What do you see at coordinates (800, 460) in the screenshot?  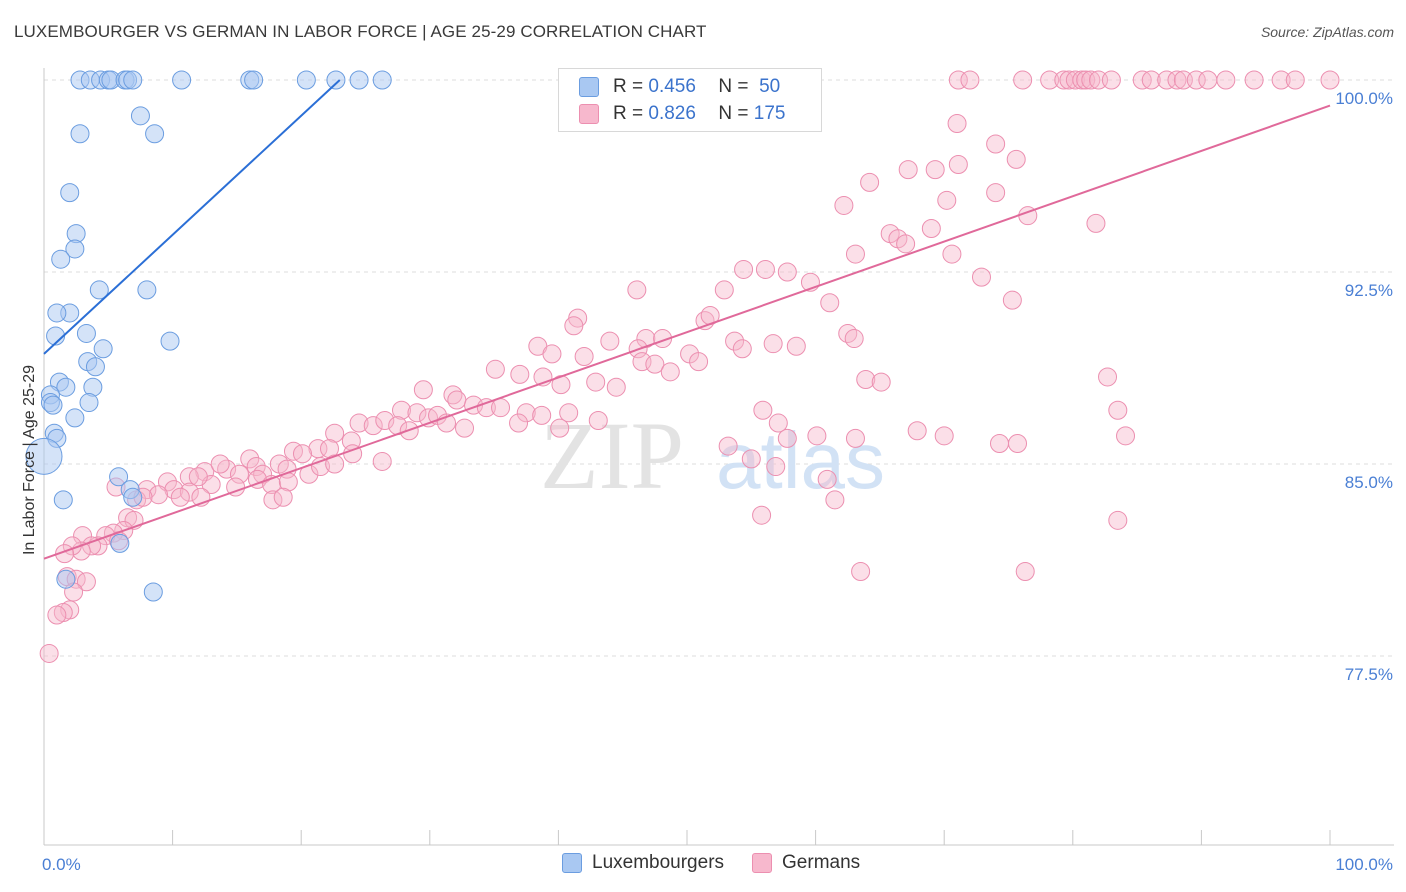 I see `watermark-atlas: atlas` at bounding box center [800, 460].